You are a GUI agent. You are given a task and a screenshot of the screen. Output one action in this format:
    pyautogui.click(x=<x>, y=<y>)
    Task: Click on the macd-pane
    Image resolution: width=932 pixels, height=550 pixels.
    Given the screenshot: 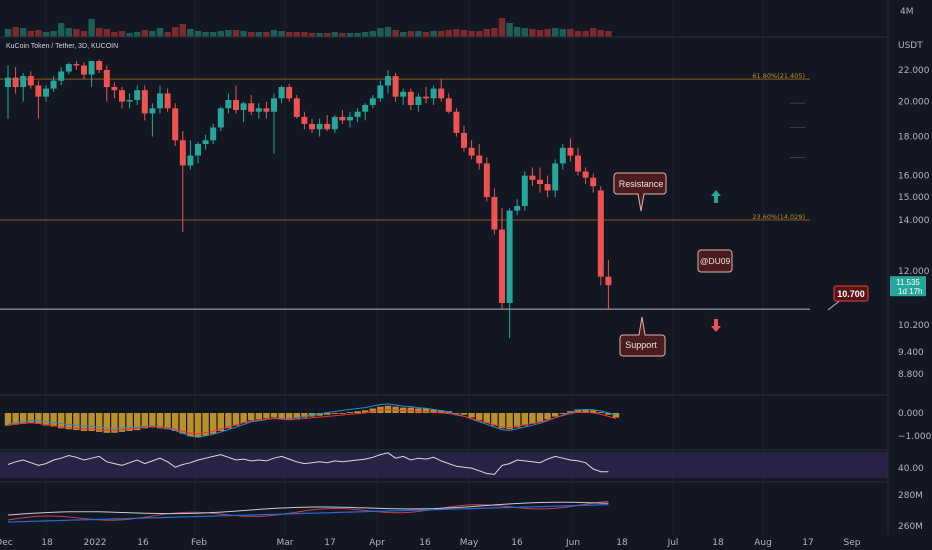 What is the action you would take?
    pyautogui.click(x=312, y=420)
    